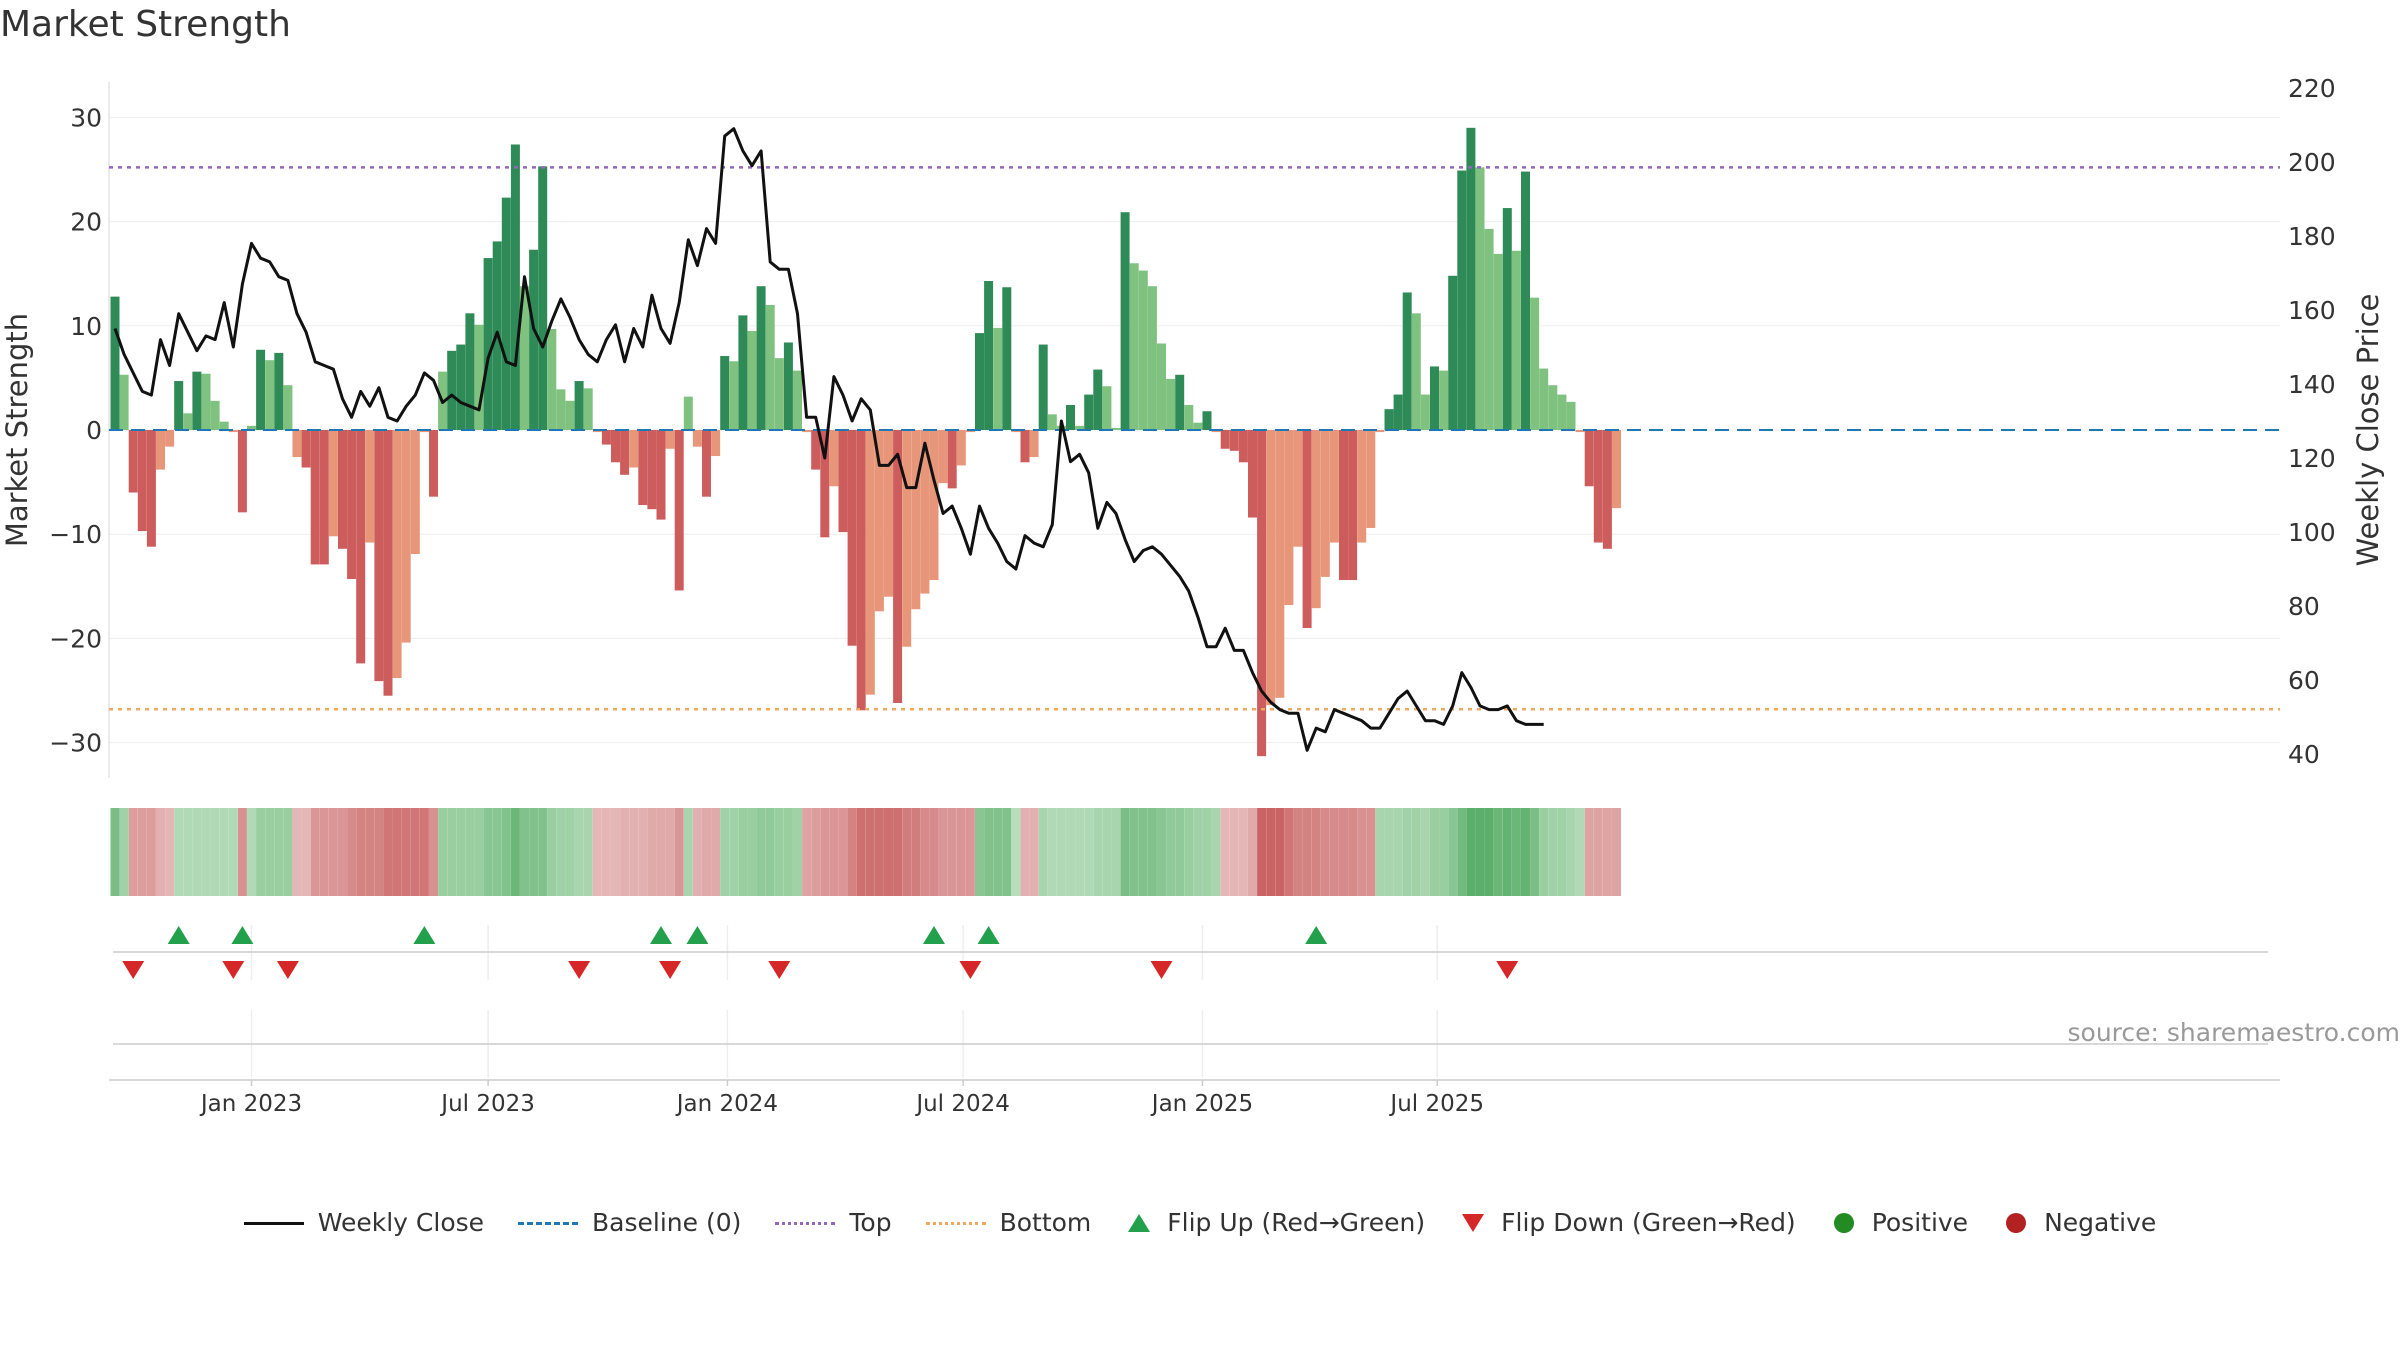 This screenshot has width=2400, height=1350. I want to click on chart-title: Market Strength, so click(145, 24).